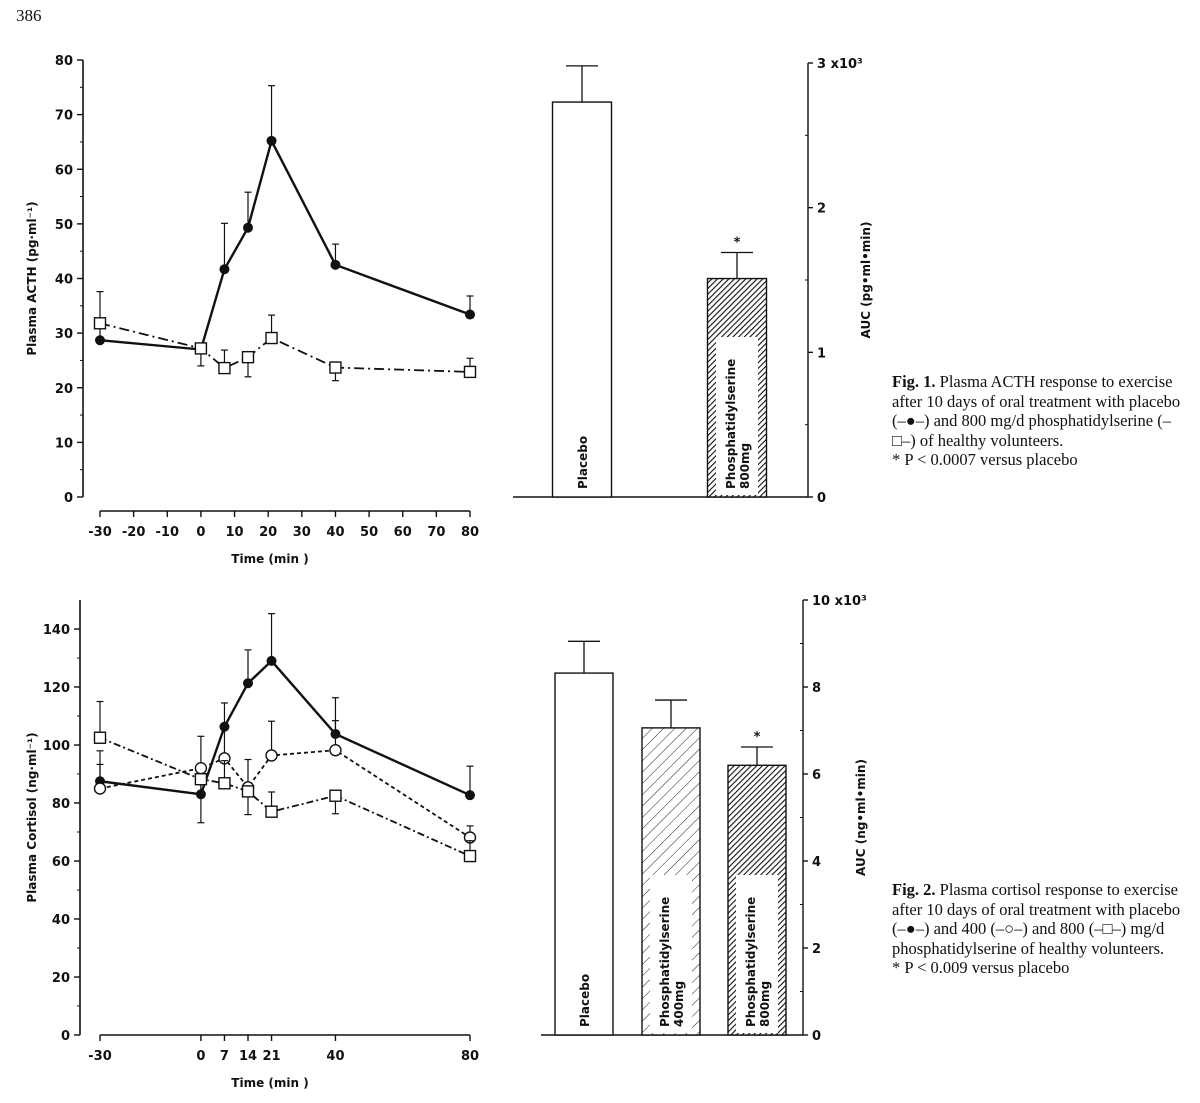 This screenshot has width=1200, height=1103. I want to click on y-tick-label: 6, so click(816, 775).